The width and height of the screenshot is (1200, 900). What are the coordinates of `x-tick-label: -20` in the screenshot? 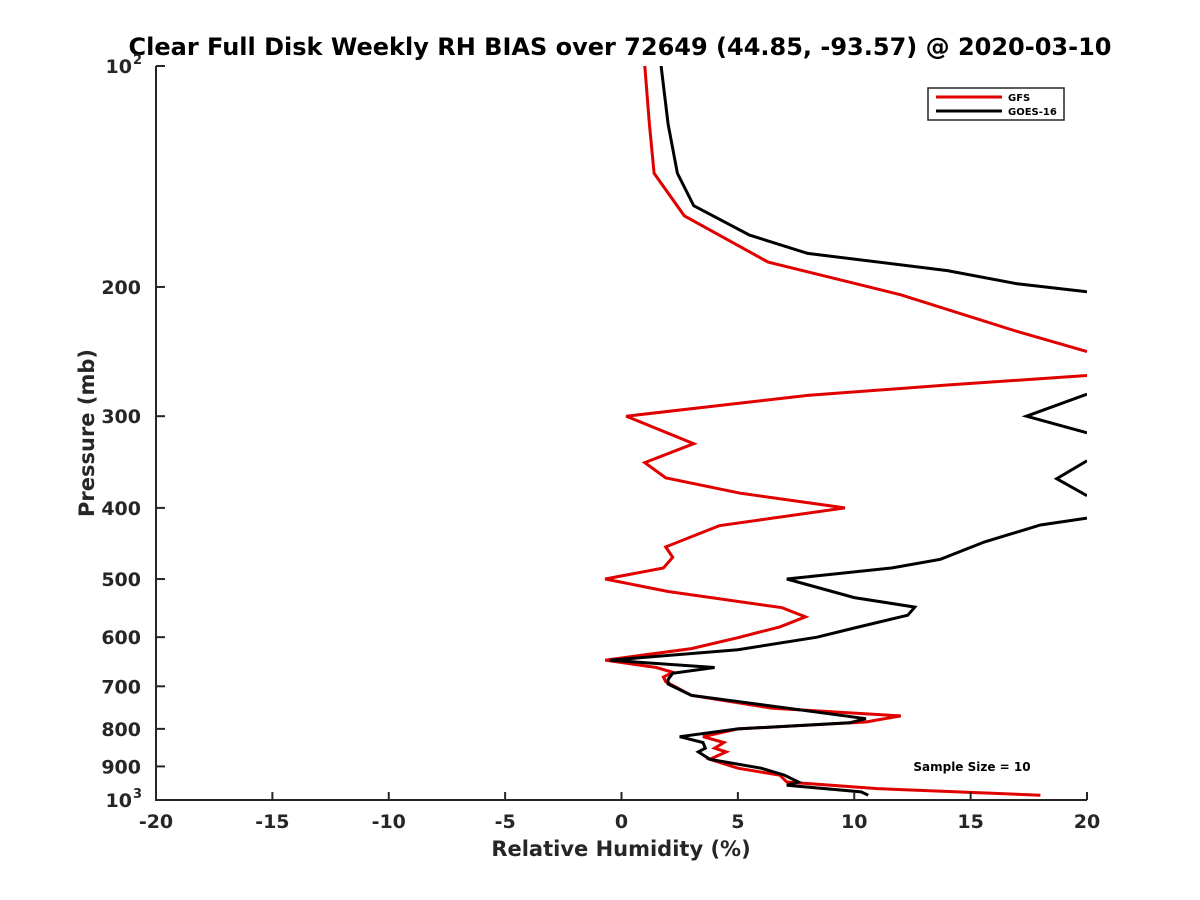 It's located at (156, 822).